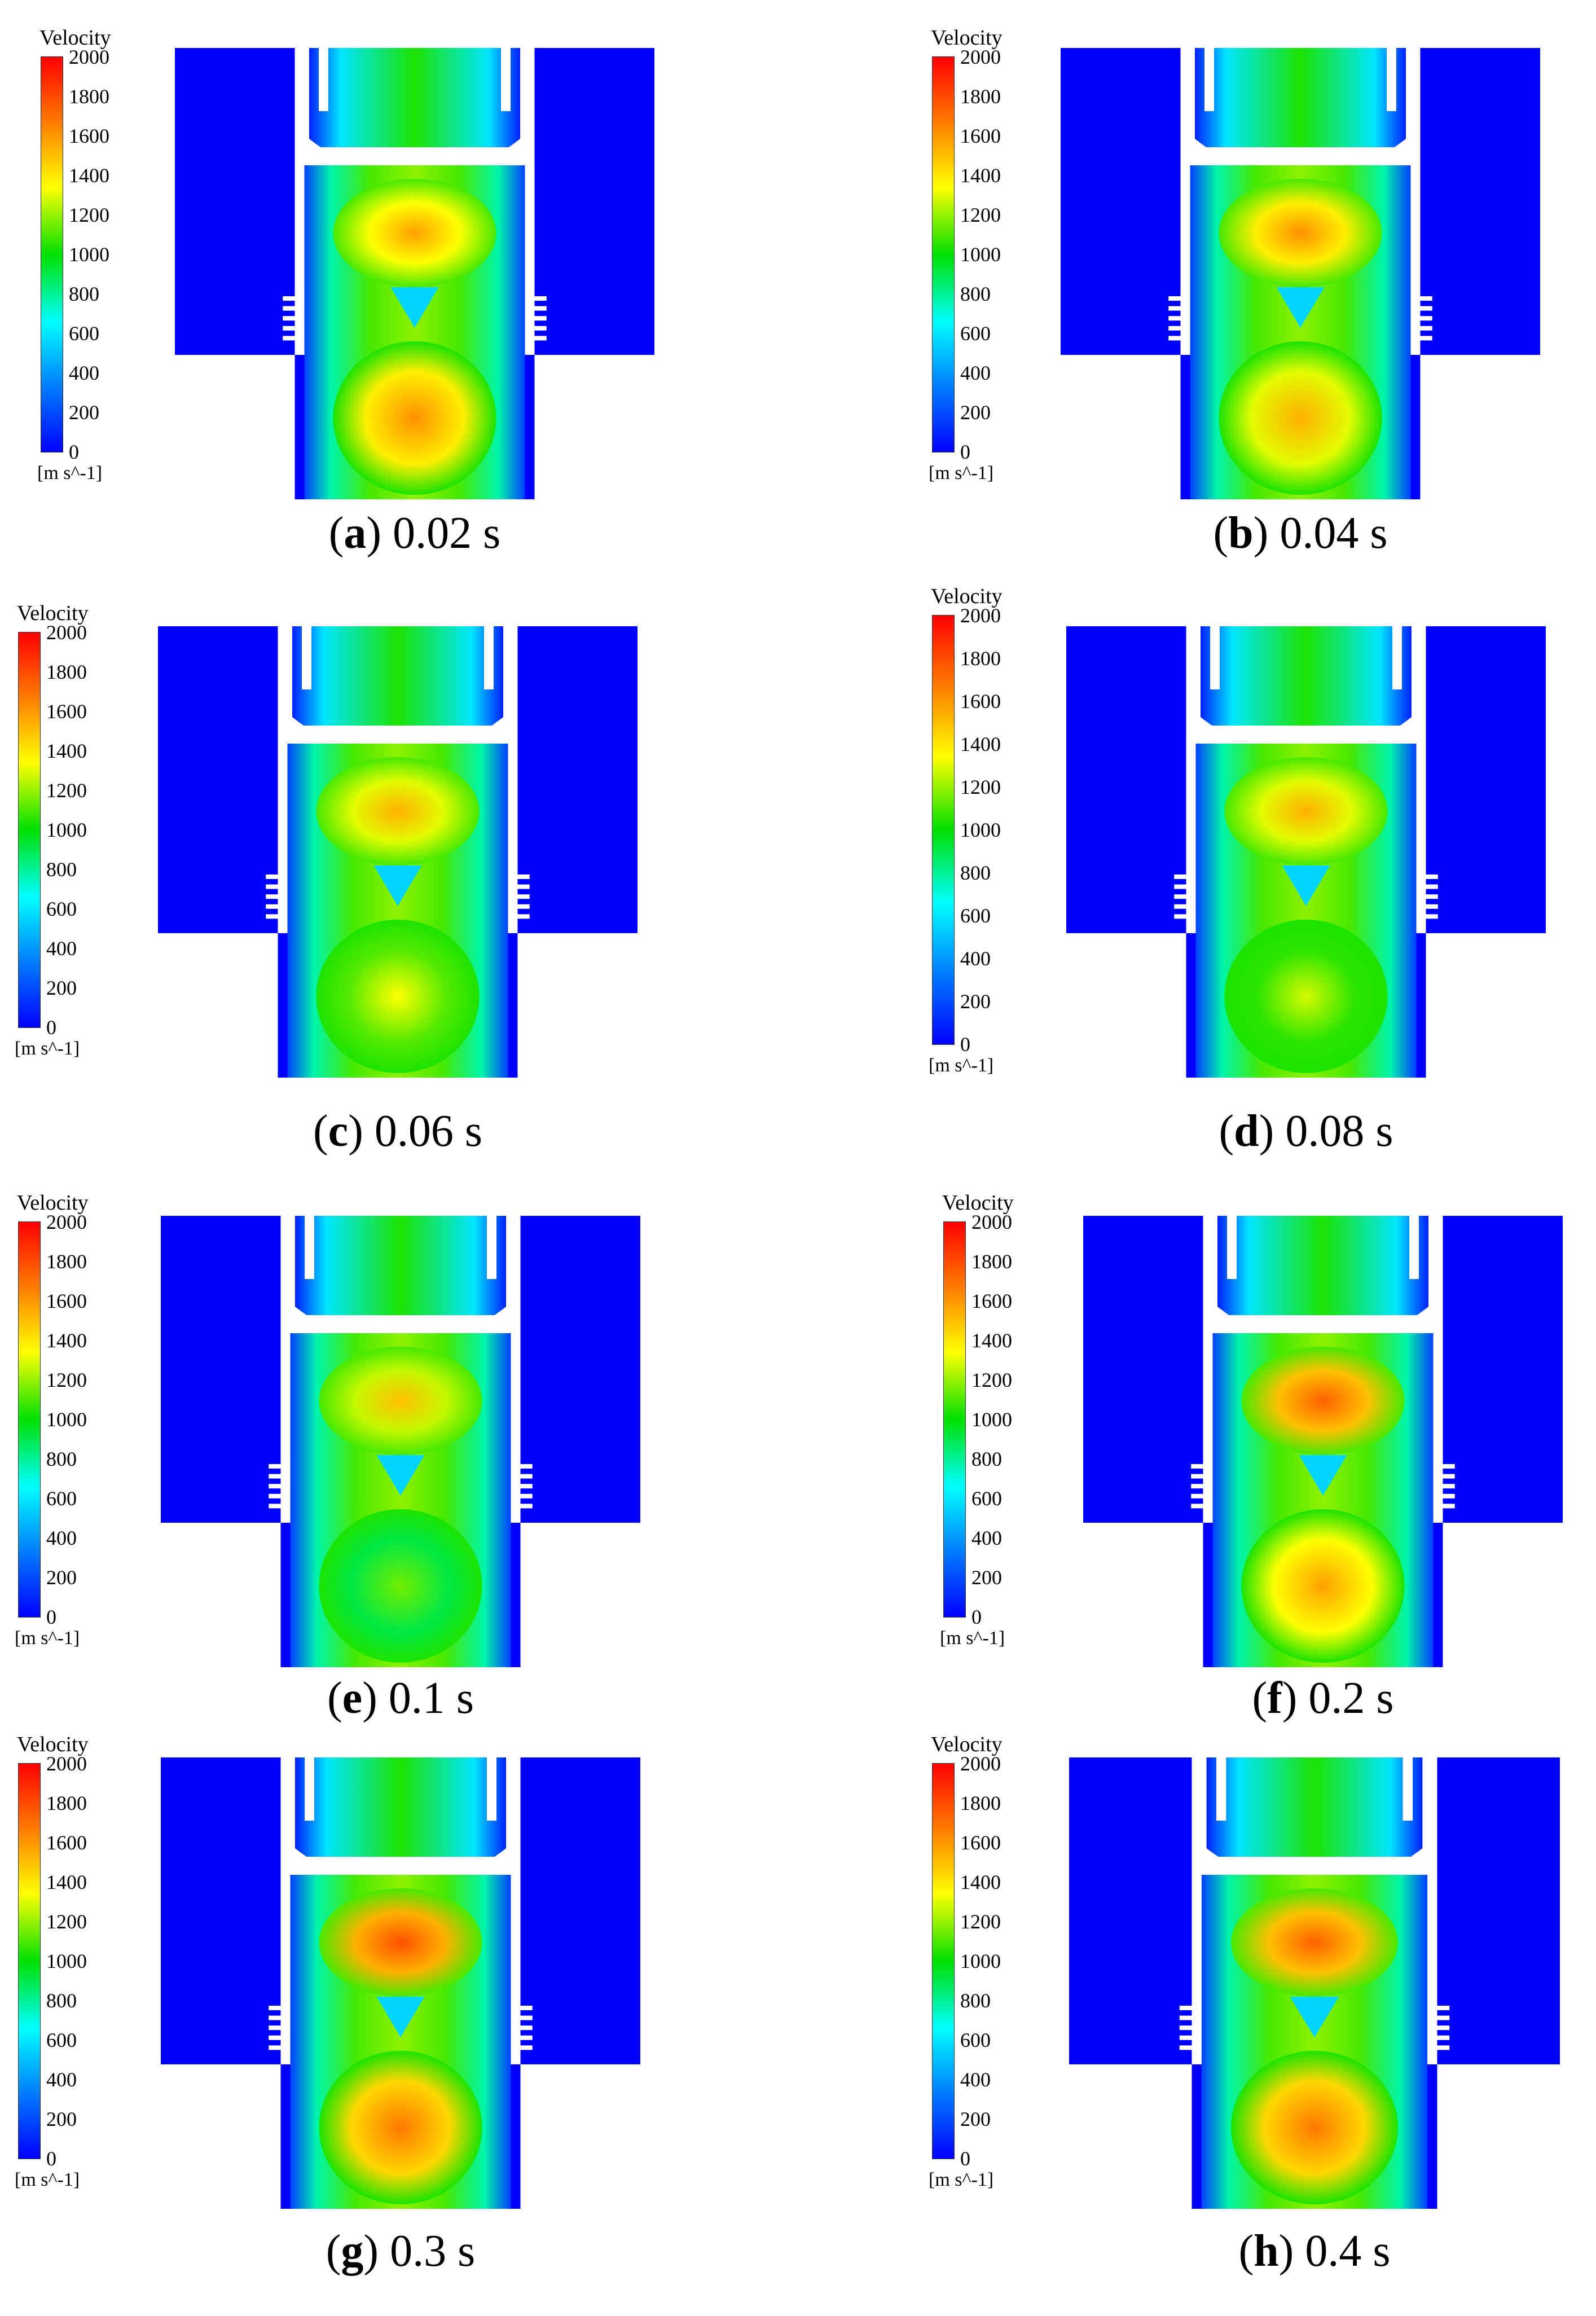 The image size is (1596, 2316). Describe the element at coordinates (338, 1131) in the screenshot. I see `caption-letter: c` at that location.